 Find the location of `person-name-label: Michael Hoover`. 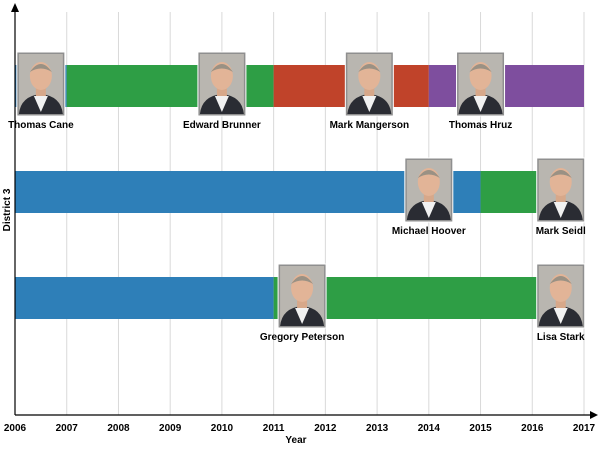

person-name-label: Michael Hoover is located at coordinates (429, 231).